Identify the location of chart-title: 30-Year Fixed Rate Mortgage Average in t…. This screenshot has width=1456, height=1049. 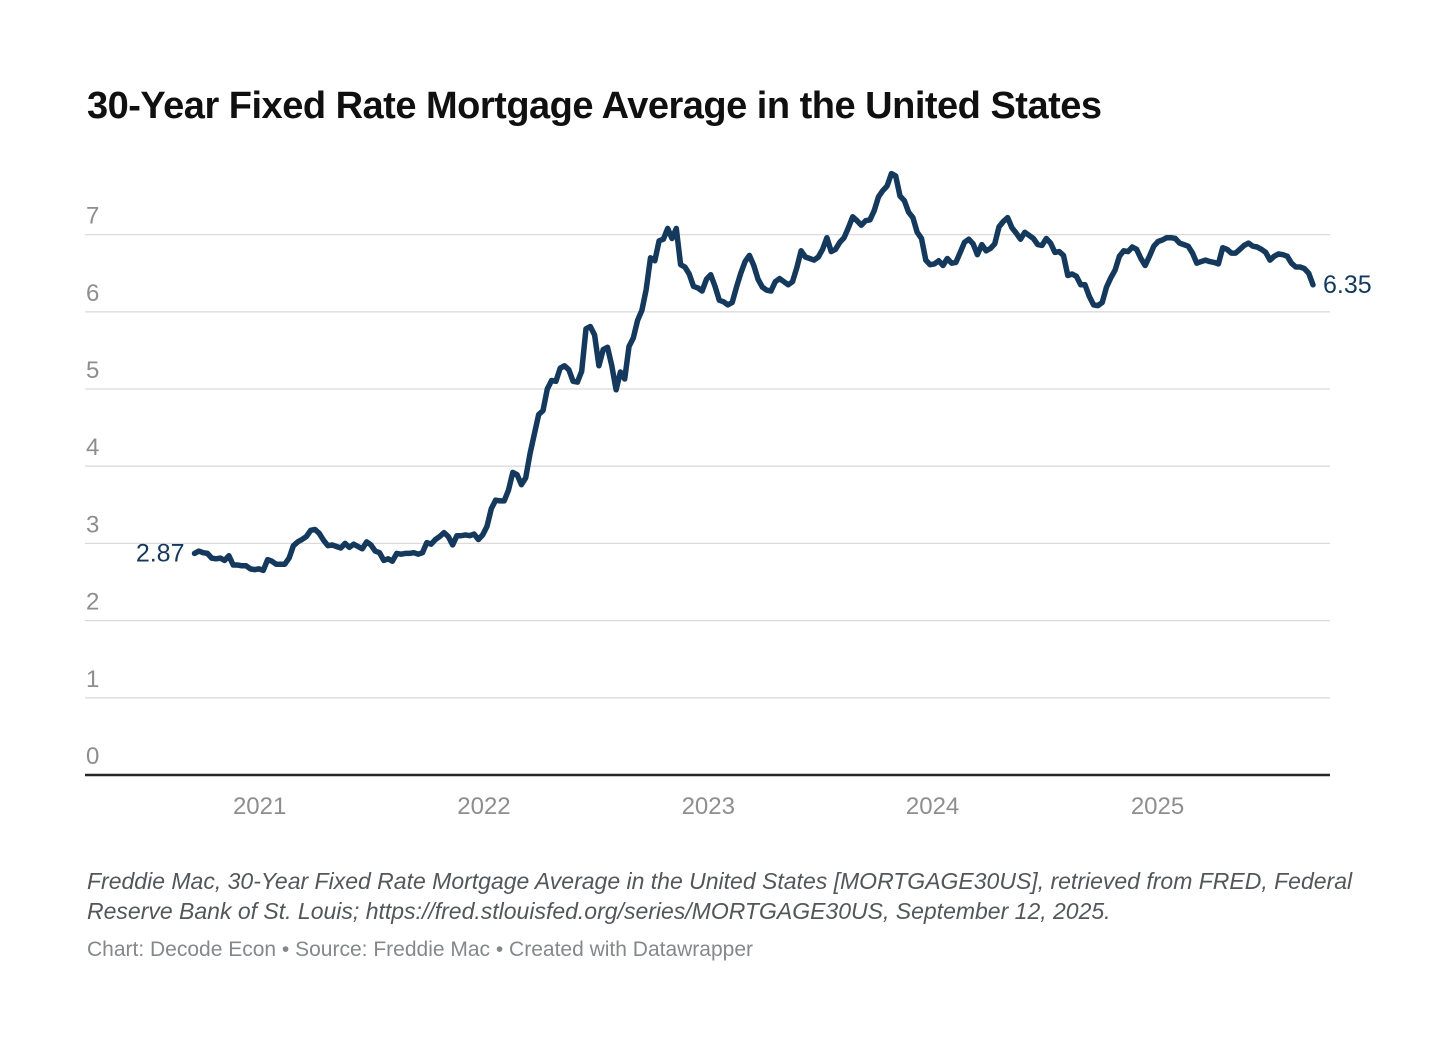
(594, 106).